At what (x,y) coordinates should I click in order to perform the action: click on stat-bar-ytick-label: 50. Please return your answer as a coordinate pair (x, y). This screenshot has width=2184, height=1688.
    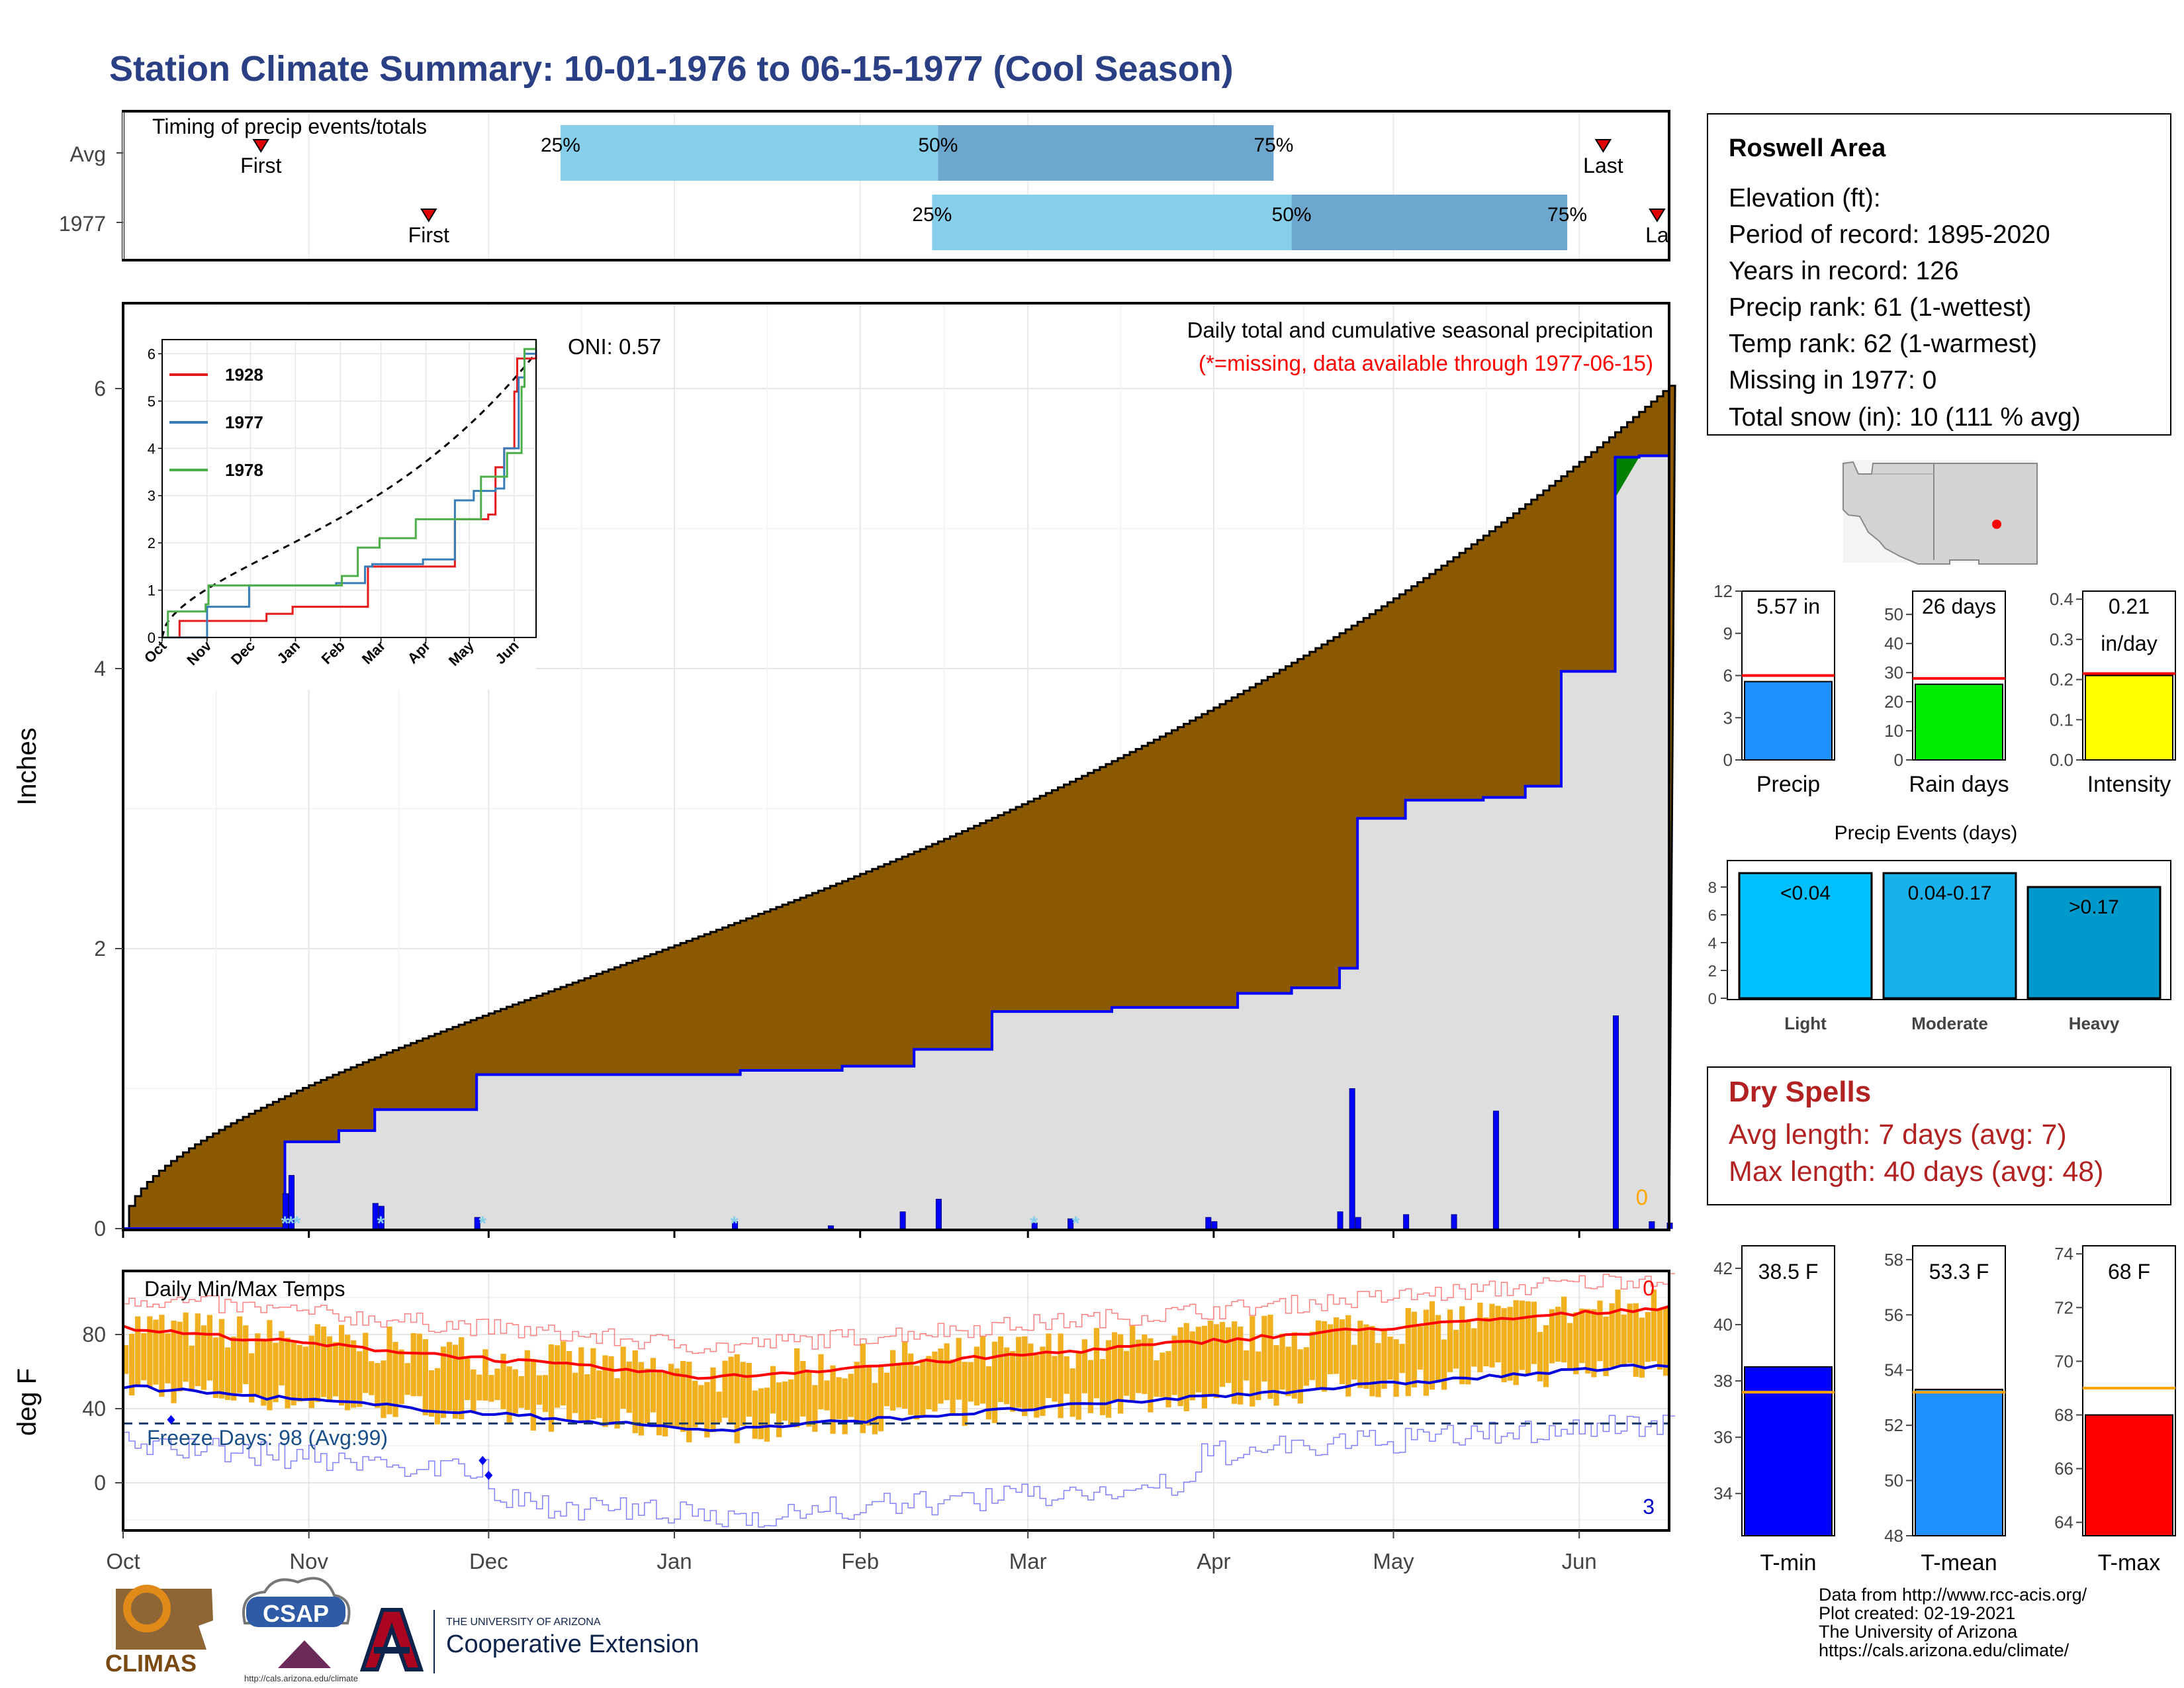
    Looking at the image, I should click on (1894, 614).